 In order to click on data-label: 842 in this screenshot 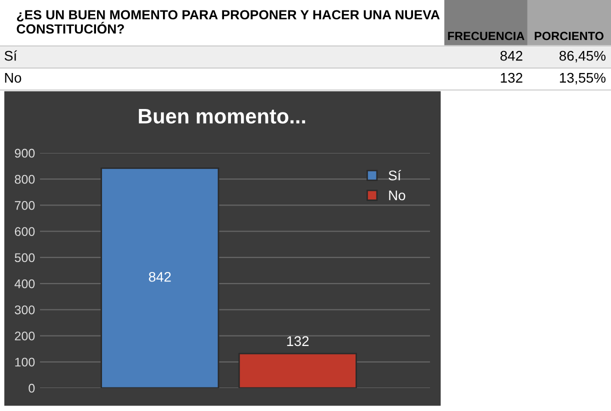, I will do `click(159, 277)`.